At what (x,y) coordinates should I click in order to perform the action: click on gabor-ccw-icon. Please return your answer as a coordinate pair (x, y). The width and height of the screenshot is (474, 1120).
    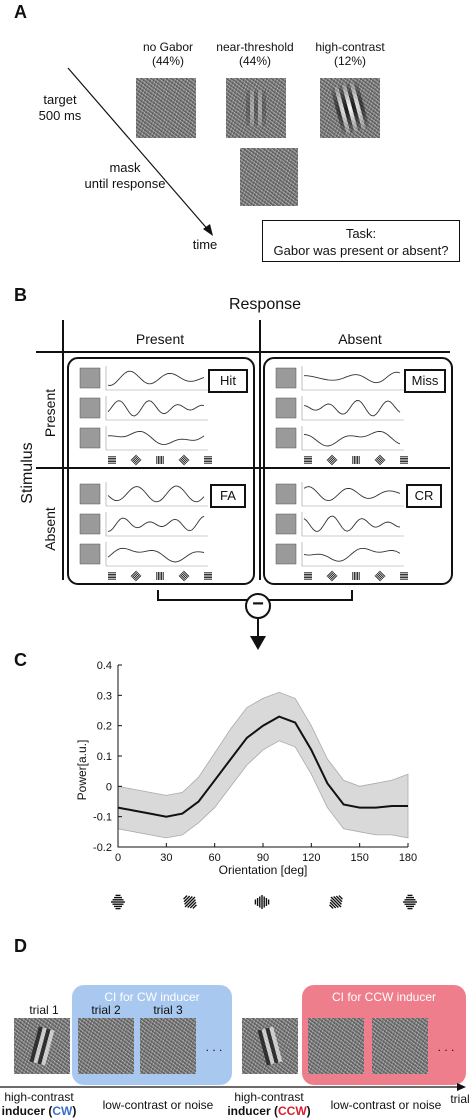
    Looking at the image, I should click on (270, 1046).